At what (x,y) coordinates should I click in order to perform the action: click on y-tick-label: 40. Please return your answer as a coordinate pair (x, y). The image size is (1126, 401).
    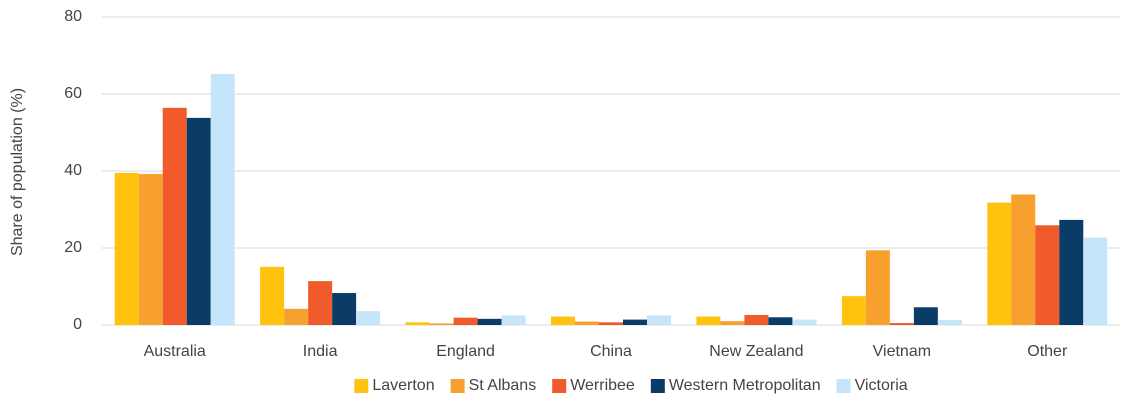
    Looking at the image, I should click on (73, 170).